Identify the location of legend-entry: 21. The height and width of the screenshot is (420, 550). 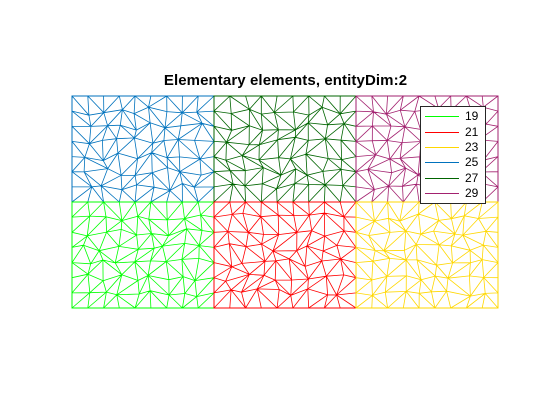
(453, 131).